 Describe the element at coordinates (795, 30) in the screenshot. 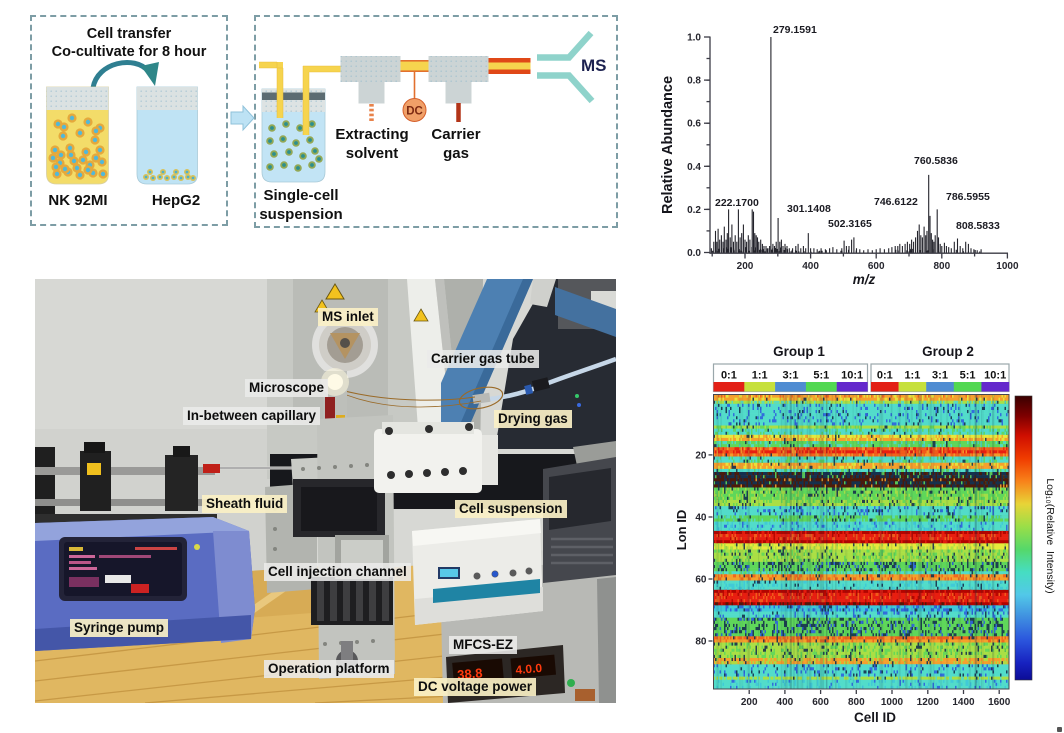

I see `svg-text: 279.1591` at that location.